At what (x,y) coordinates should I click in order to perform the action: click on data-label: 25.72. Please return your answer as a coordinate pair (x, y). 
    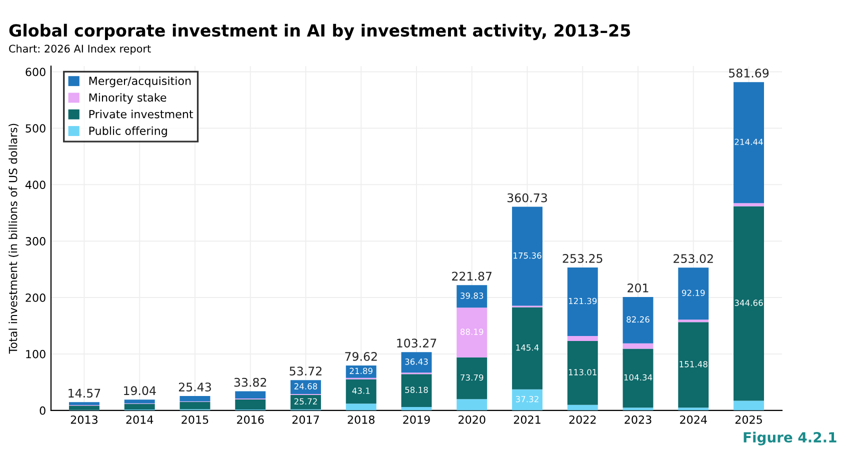
    Looking at the image, I should click on (305, 401).